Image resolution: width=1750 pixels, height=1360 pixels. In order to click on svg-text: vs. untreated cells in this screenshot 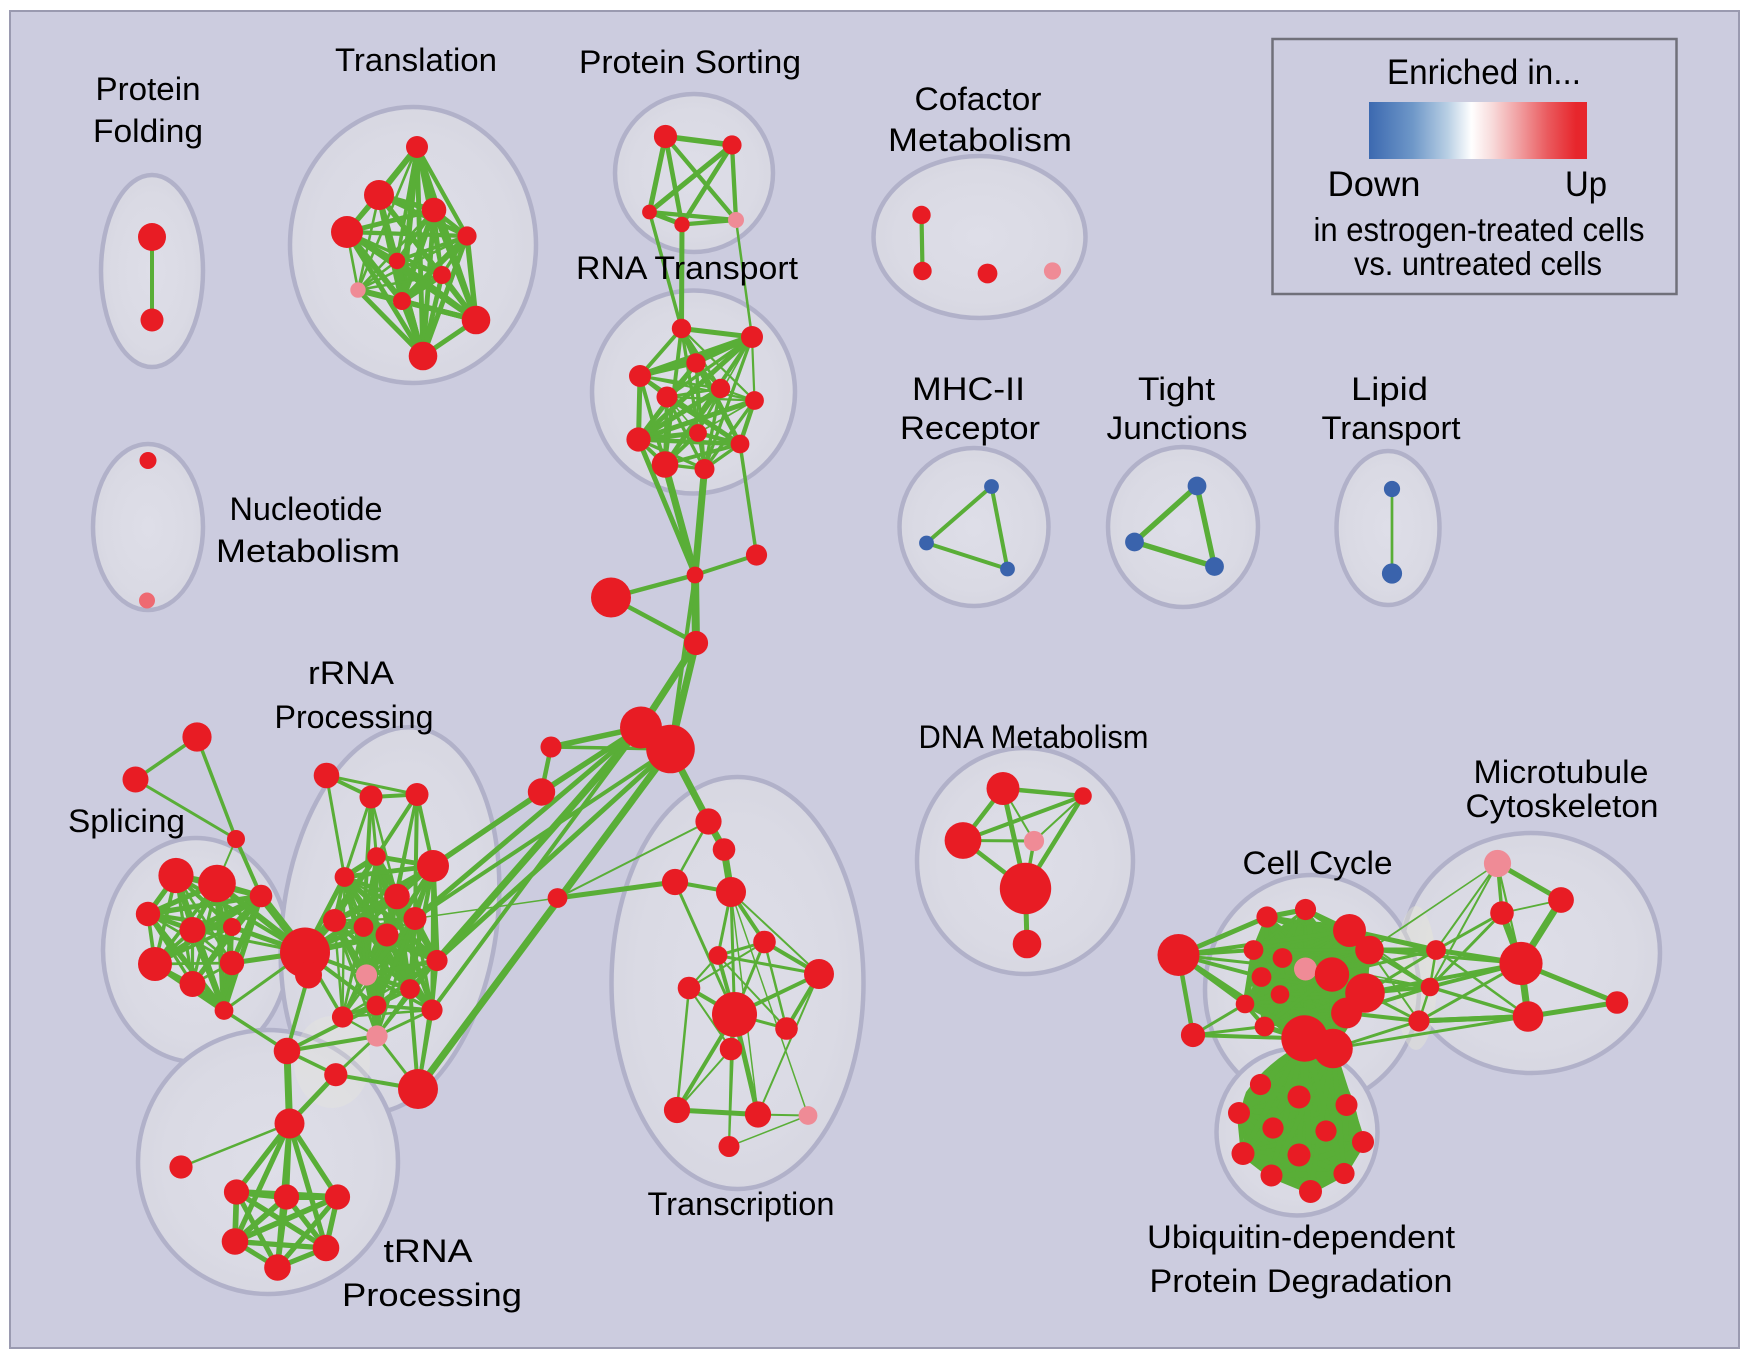, I will do `click(1478, 263)`.